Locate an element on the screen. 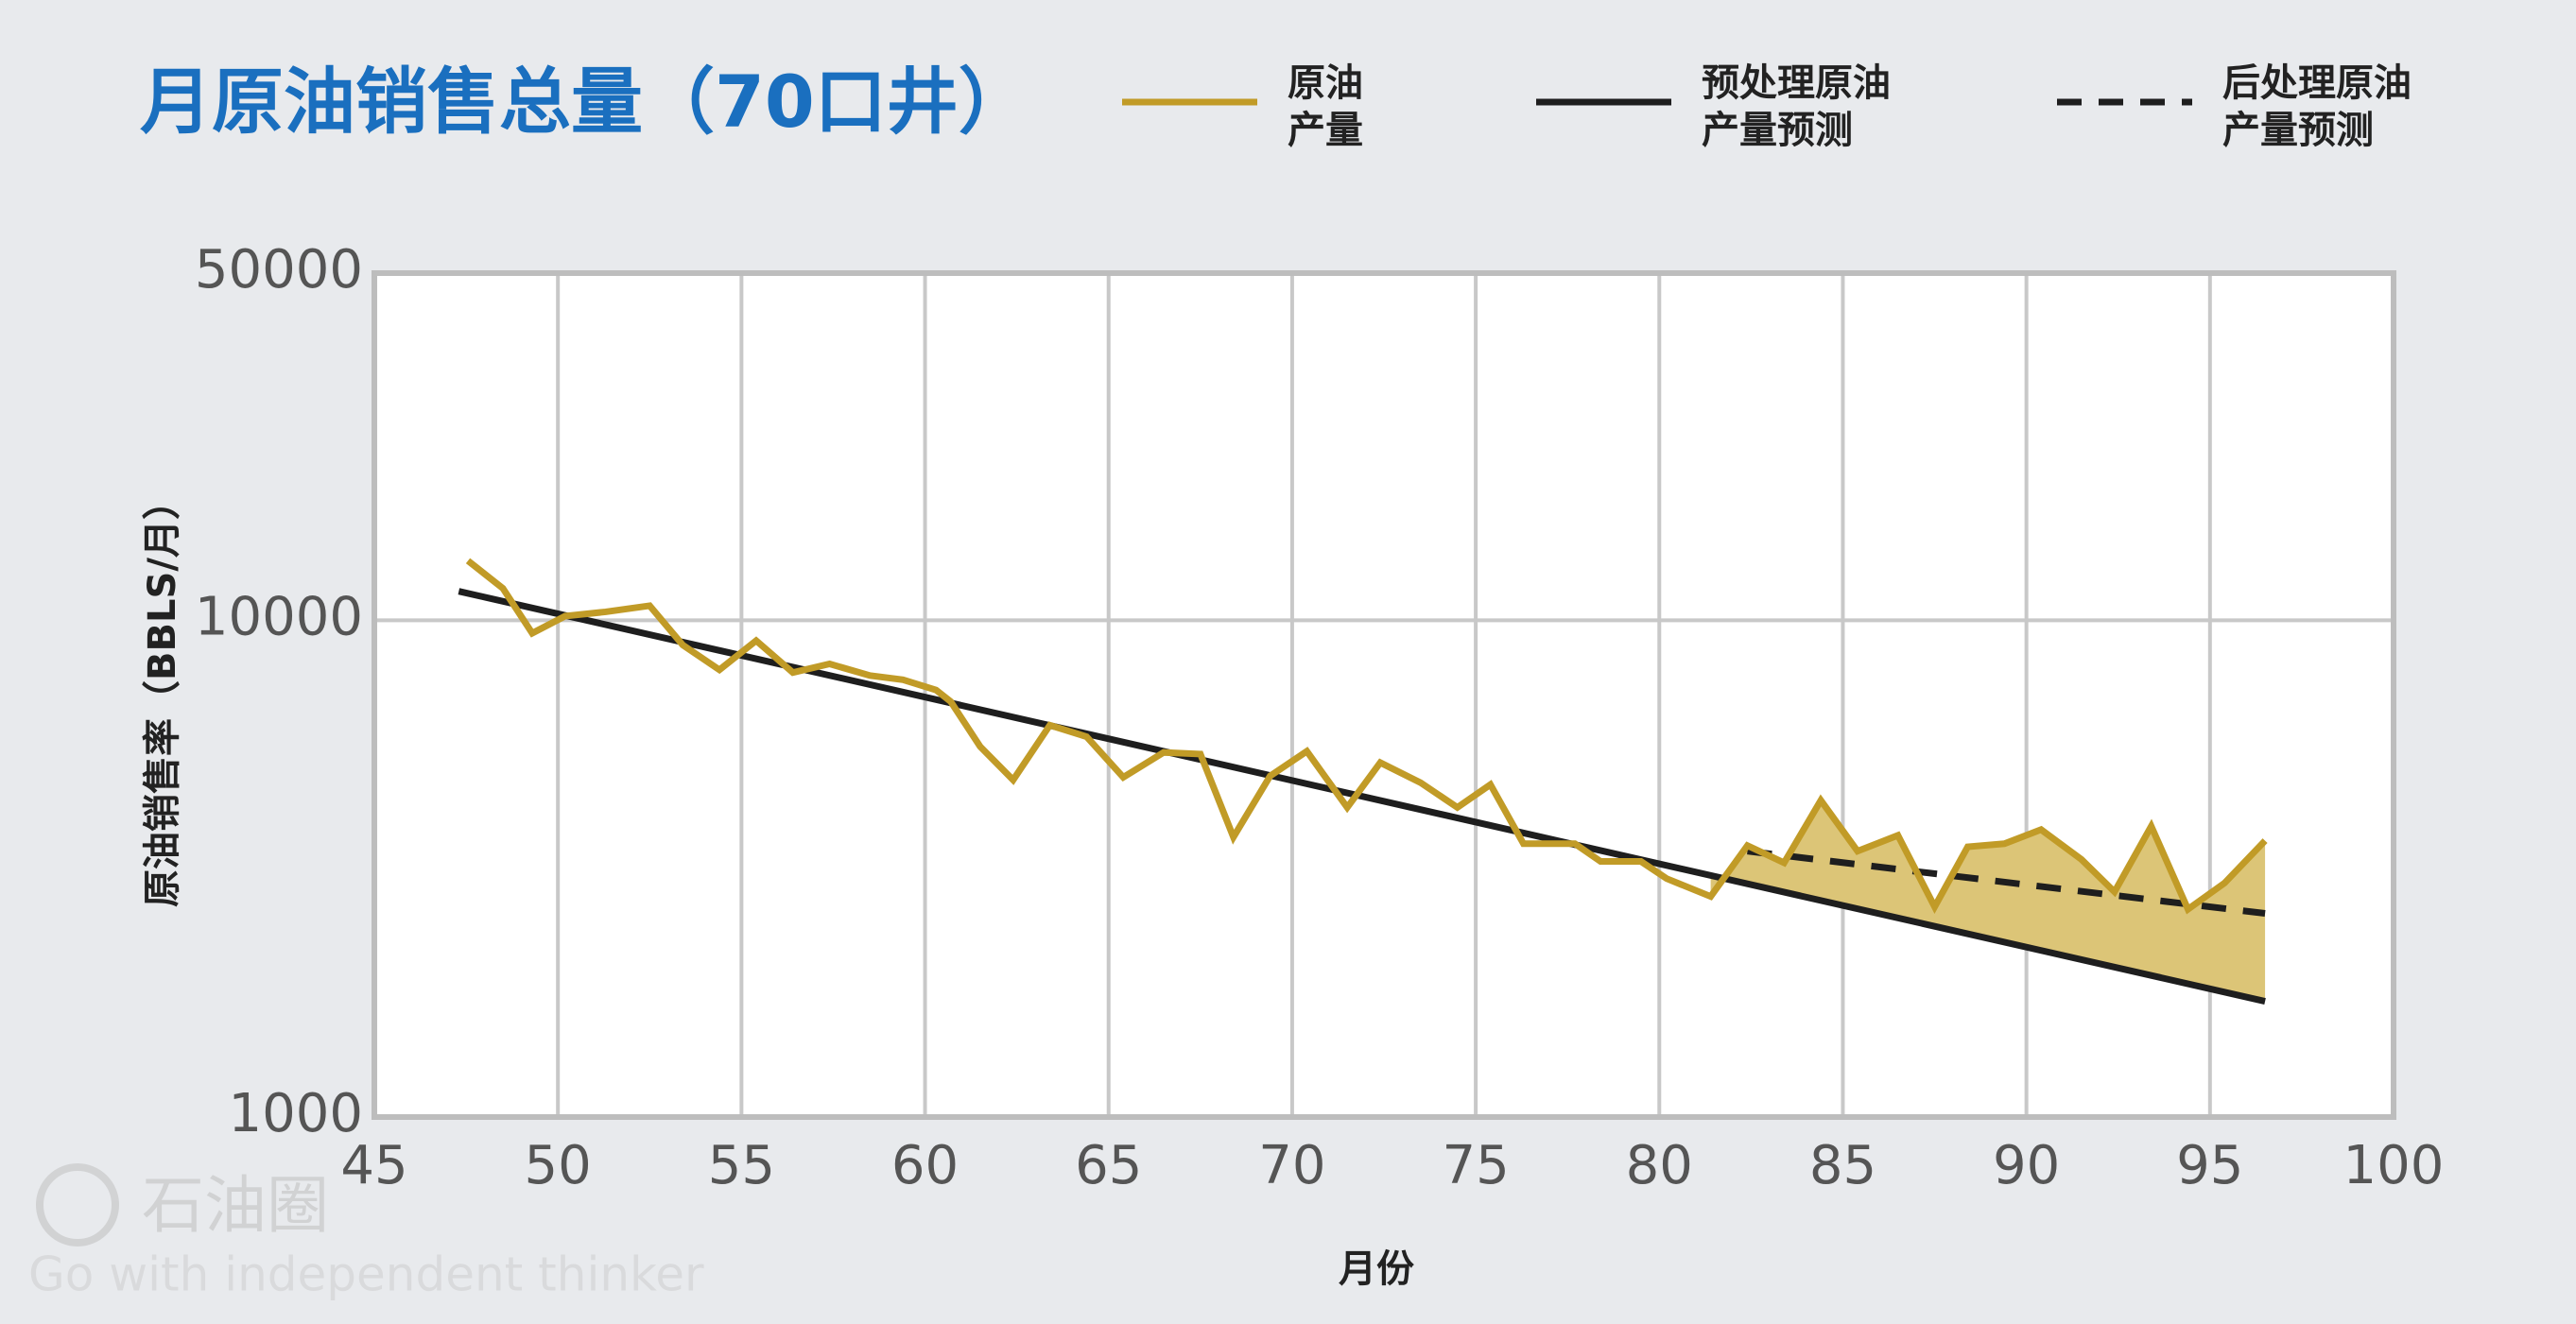  watermark-brand: 石油圈 is located at coordinates (235, 1205).